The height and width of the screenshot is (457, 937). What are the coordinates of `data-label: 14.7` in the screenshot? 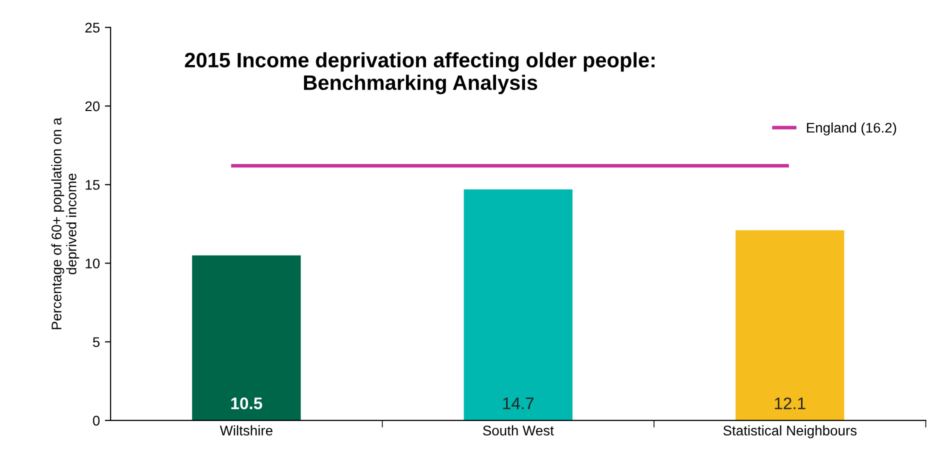 It's located at (518, 404).